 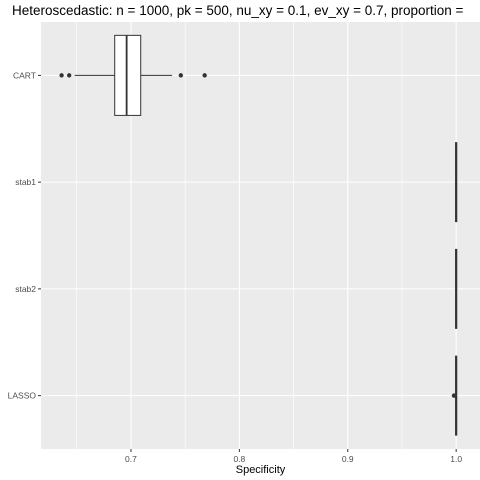 What do you see at coordinates (456, 459) in the screenshot?
I see `x-tick-label: 1.0` at bounding box center [456, 459].